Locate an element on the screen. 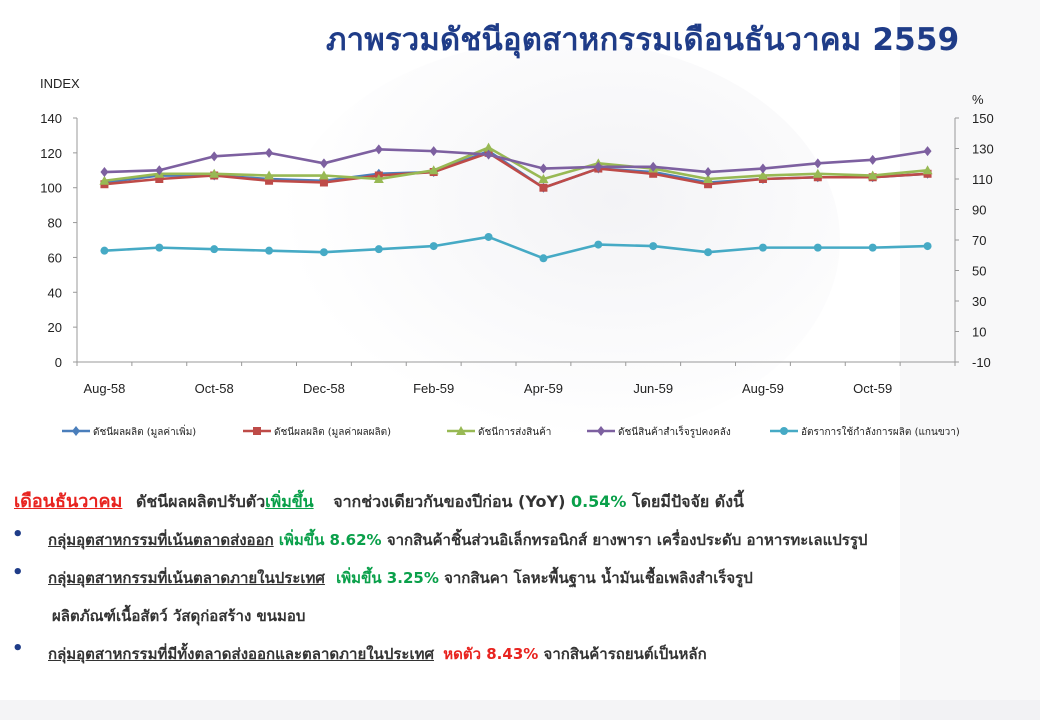 The width and height of the screenshot is (1040, 720). bullet-export-group: กลุ่มอุตสาหกรรมที่เน้นตลาดส่งออก is located at coordinates (161, 540).